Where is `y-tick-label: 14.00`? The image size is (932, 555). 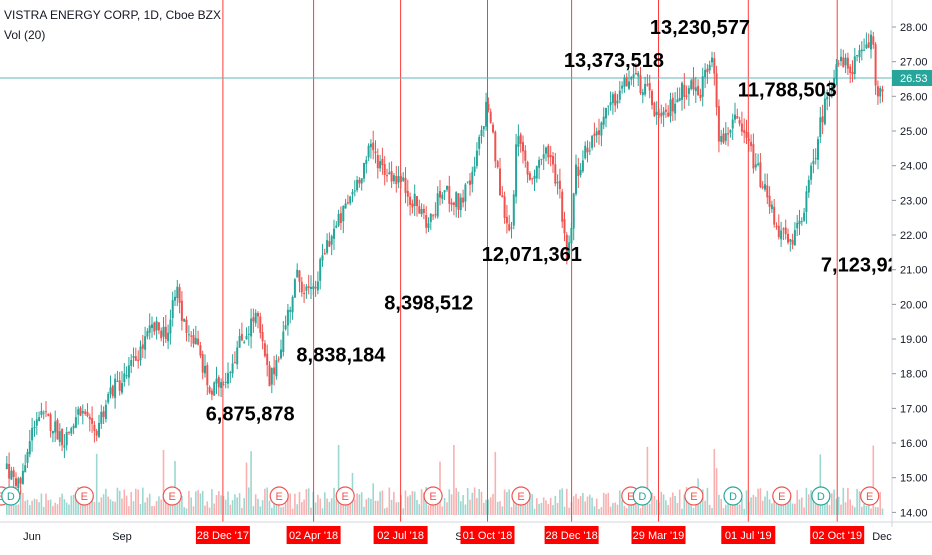 y-tick-label: 14.00 is located at coordinates (914, 513).